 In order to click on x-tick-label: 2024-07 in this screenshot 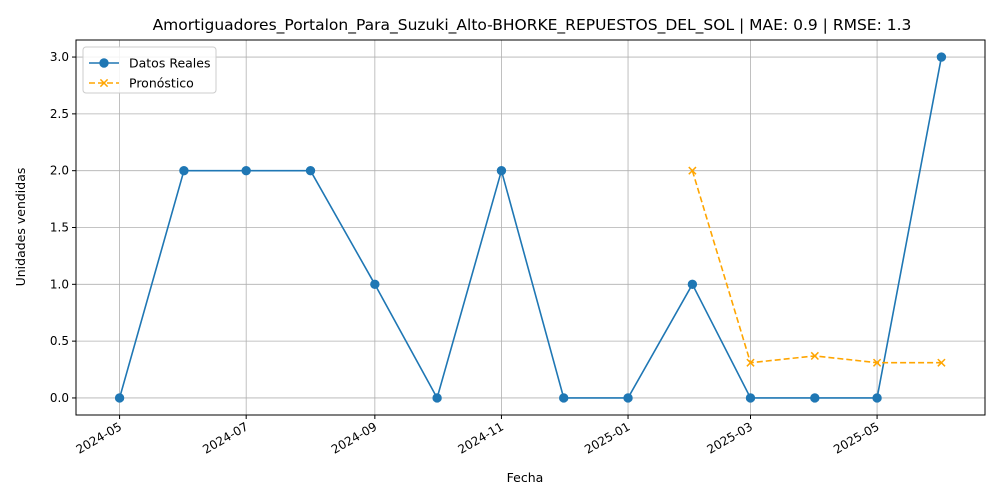, I will do `click(225, 437)`.